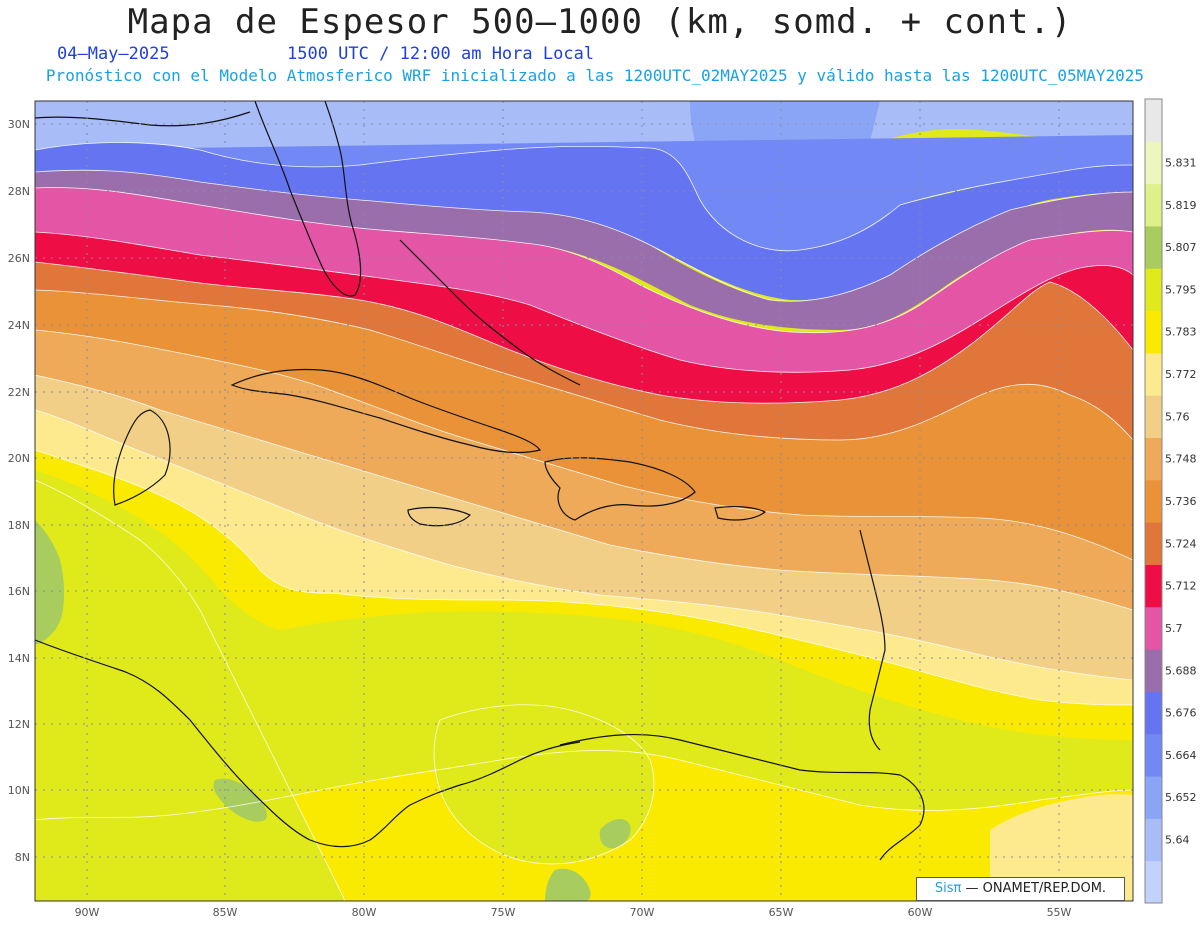 This screenshot has height=927, width=1200. What do you see at coordinates (948, 888) in the screenshot?
I see `credit-brand: Sisπ` at bounding box center [948, 888].